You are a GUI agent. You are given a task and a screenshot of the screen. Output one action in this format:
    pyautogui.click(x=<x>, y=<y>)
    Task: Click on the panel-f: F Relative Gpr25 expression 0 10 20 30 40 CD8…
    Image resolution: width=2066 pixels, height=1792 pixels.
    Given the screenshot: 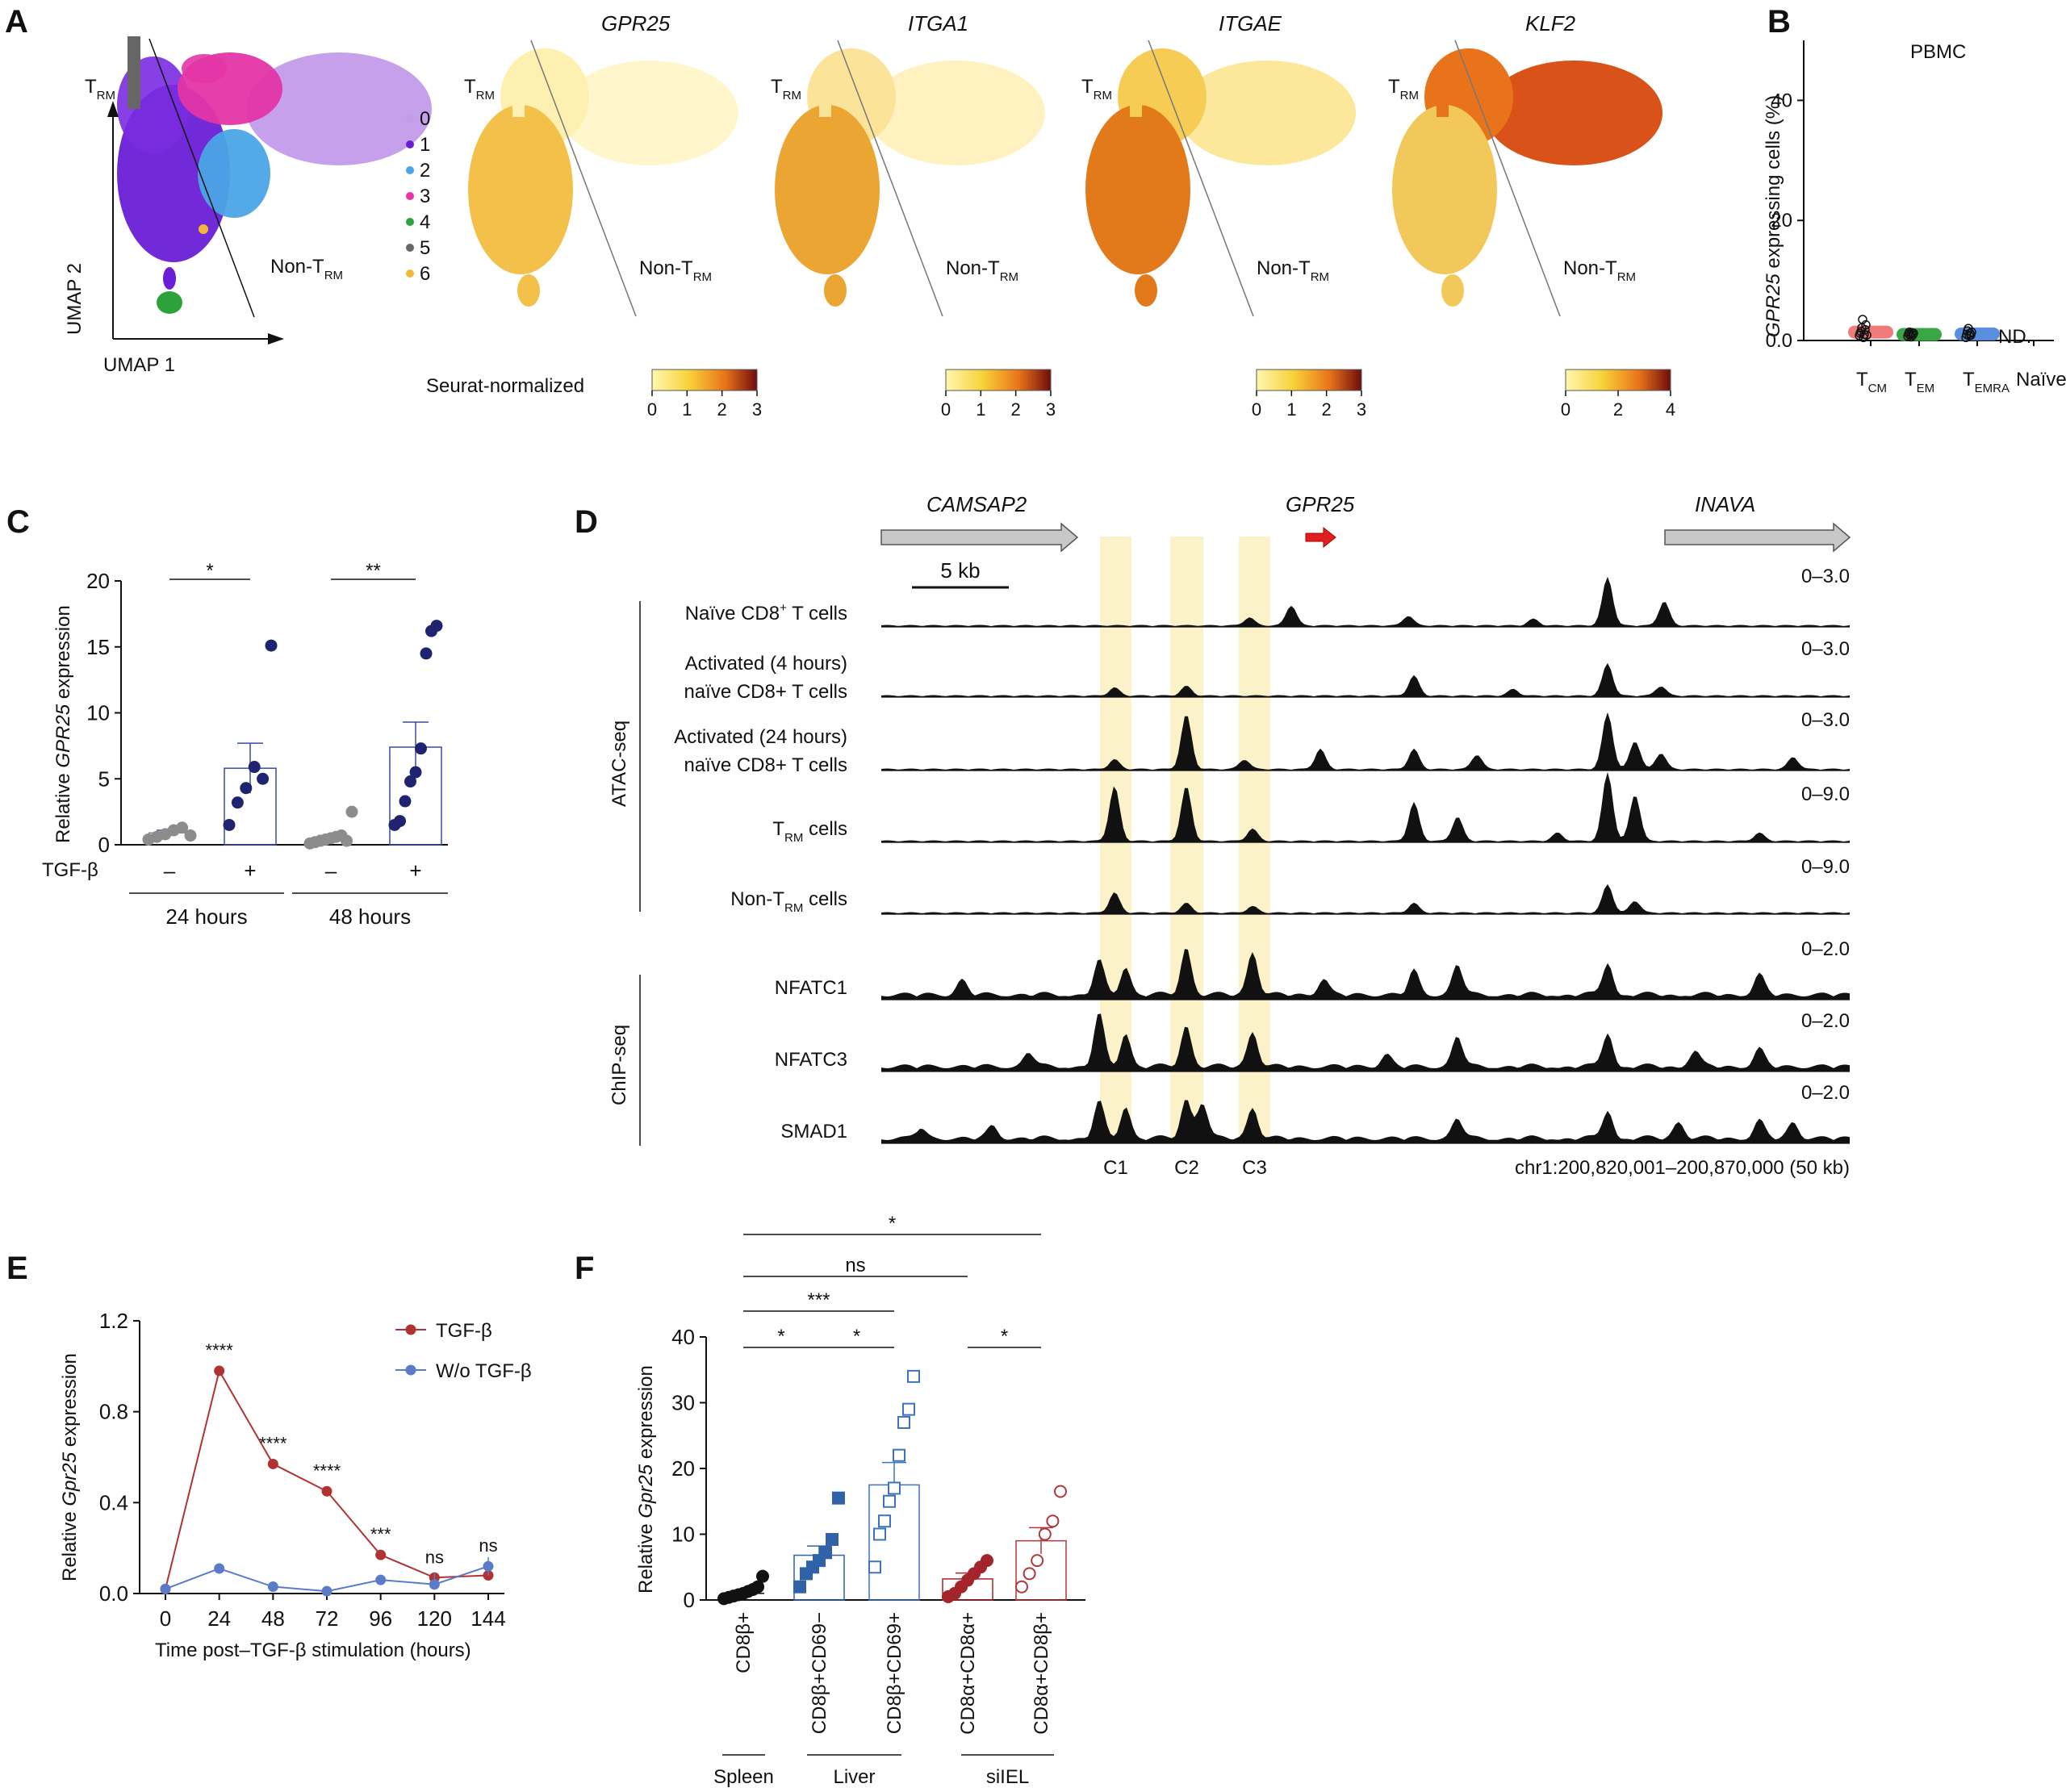 What is the action you would take?
    pyautogui.click(x=830, y=1500)
    